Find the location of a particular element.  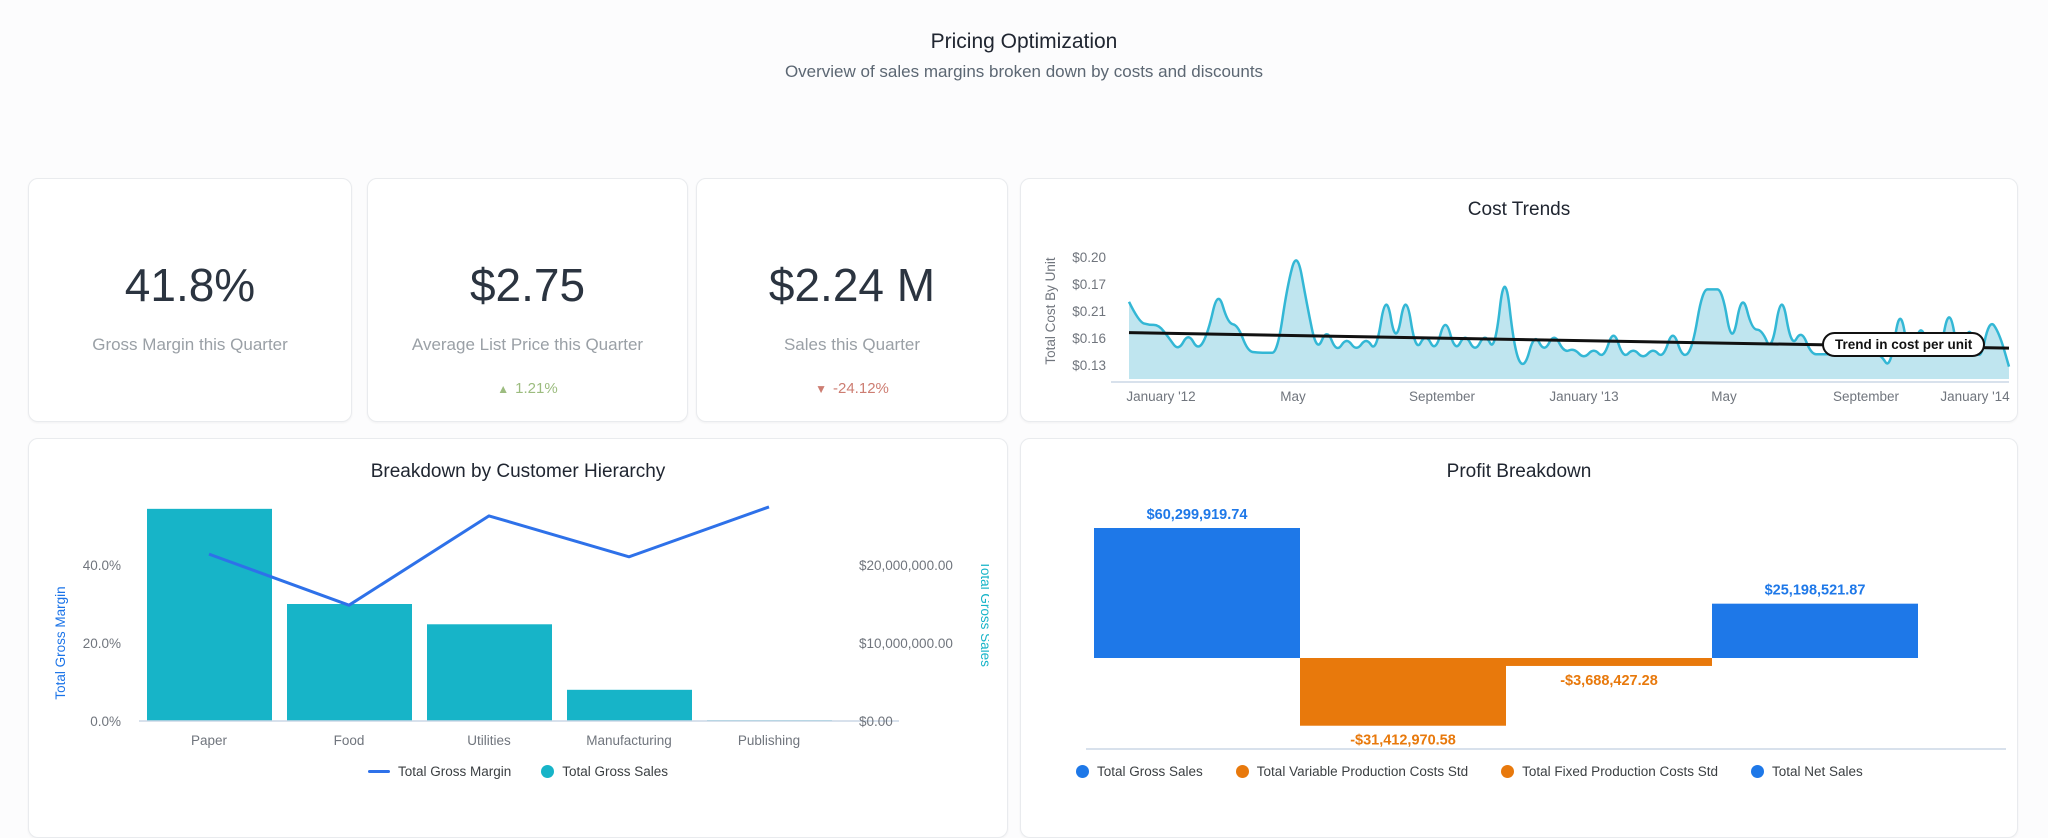

legend-label: Total Gross Margin is located at coordinates (454, 771).